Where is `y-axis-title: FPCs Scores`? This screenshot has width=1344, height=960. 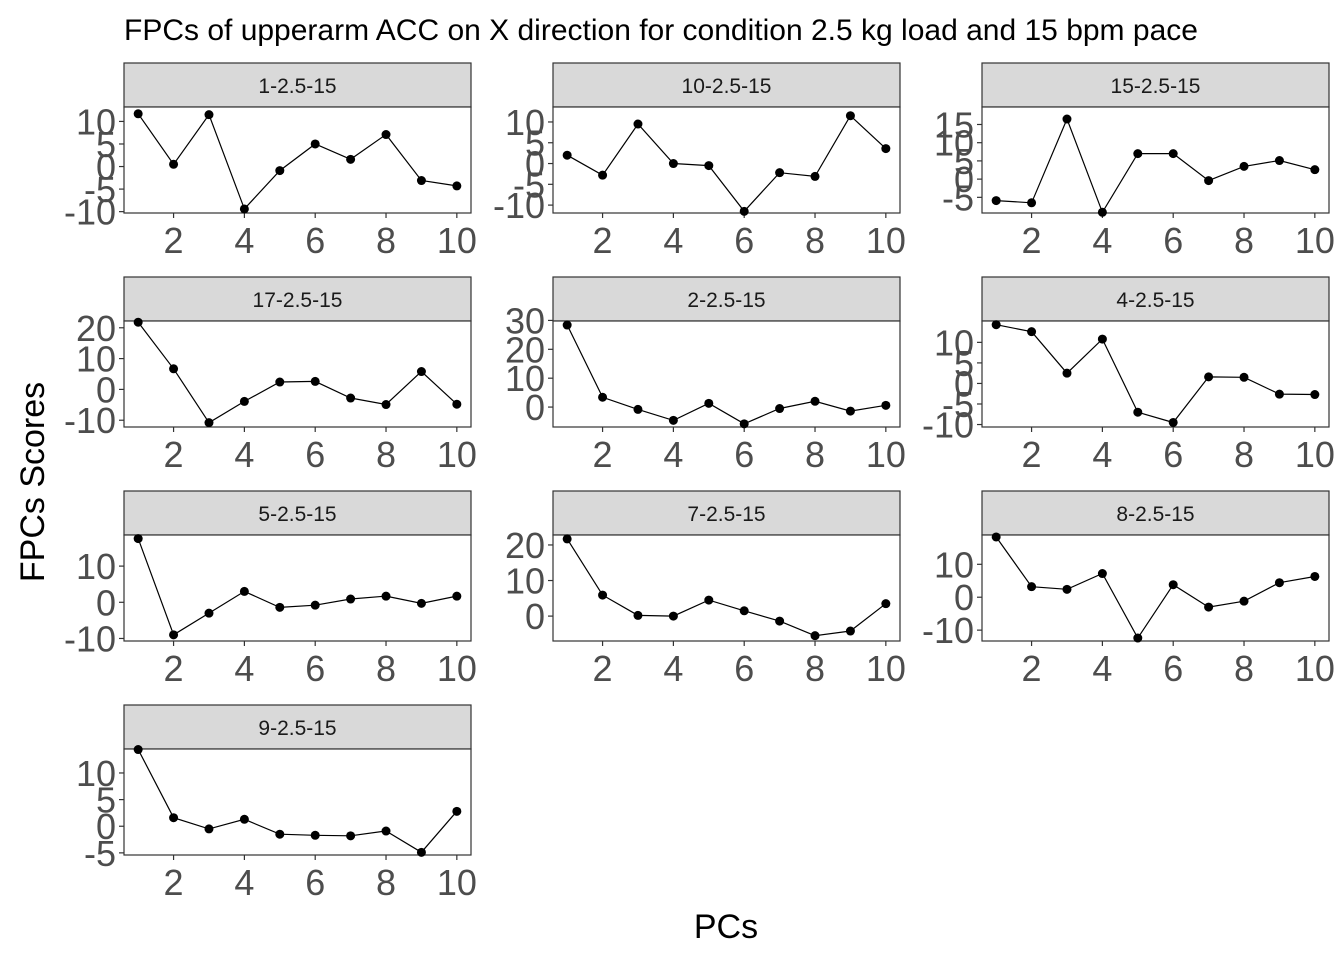
y-axis-title: FPCs Scores is located at coordinates (33, 482).